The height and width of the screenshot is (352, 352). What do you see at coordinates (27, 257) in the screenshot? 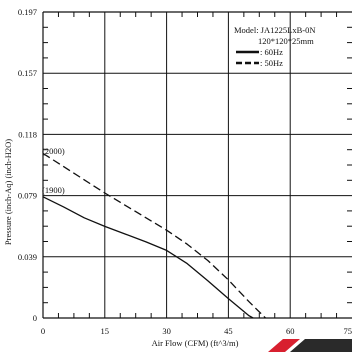
I see `y-tick-label: 0.039` at bounding box center [27, 257].